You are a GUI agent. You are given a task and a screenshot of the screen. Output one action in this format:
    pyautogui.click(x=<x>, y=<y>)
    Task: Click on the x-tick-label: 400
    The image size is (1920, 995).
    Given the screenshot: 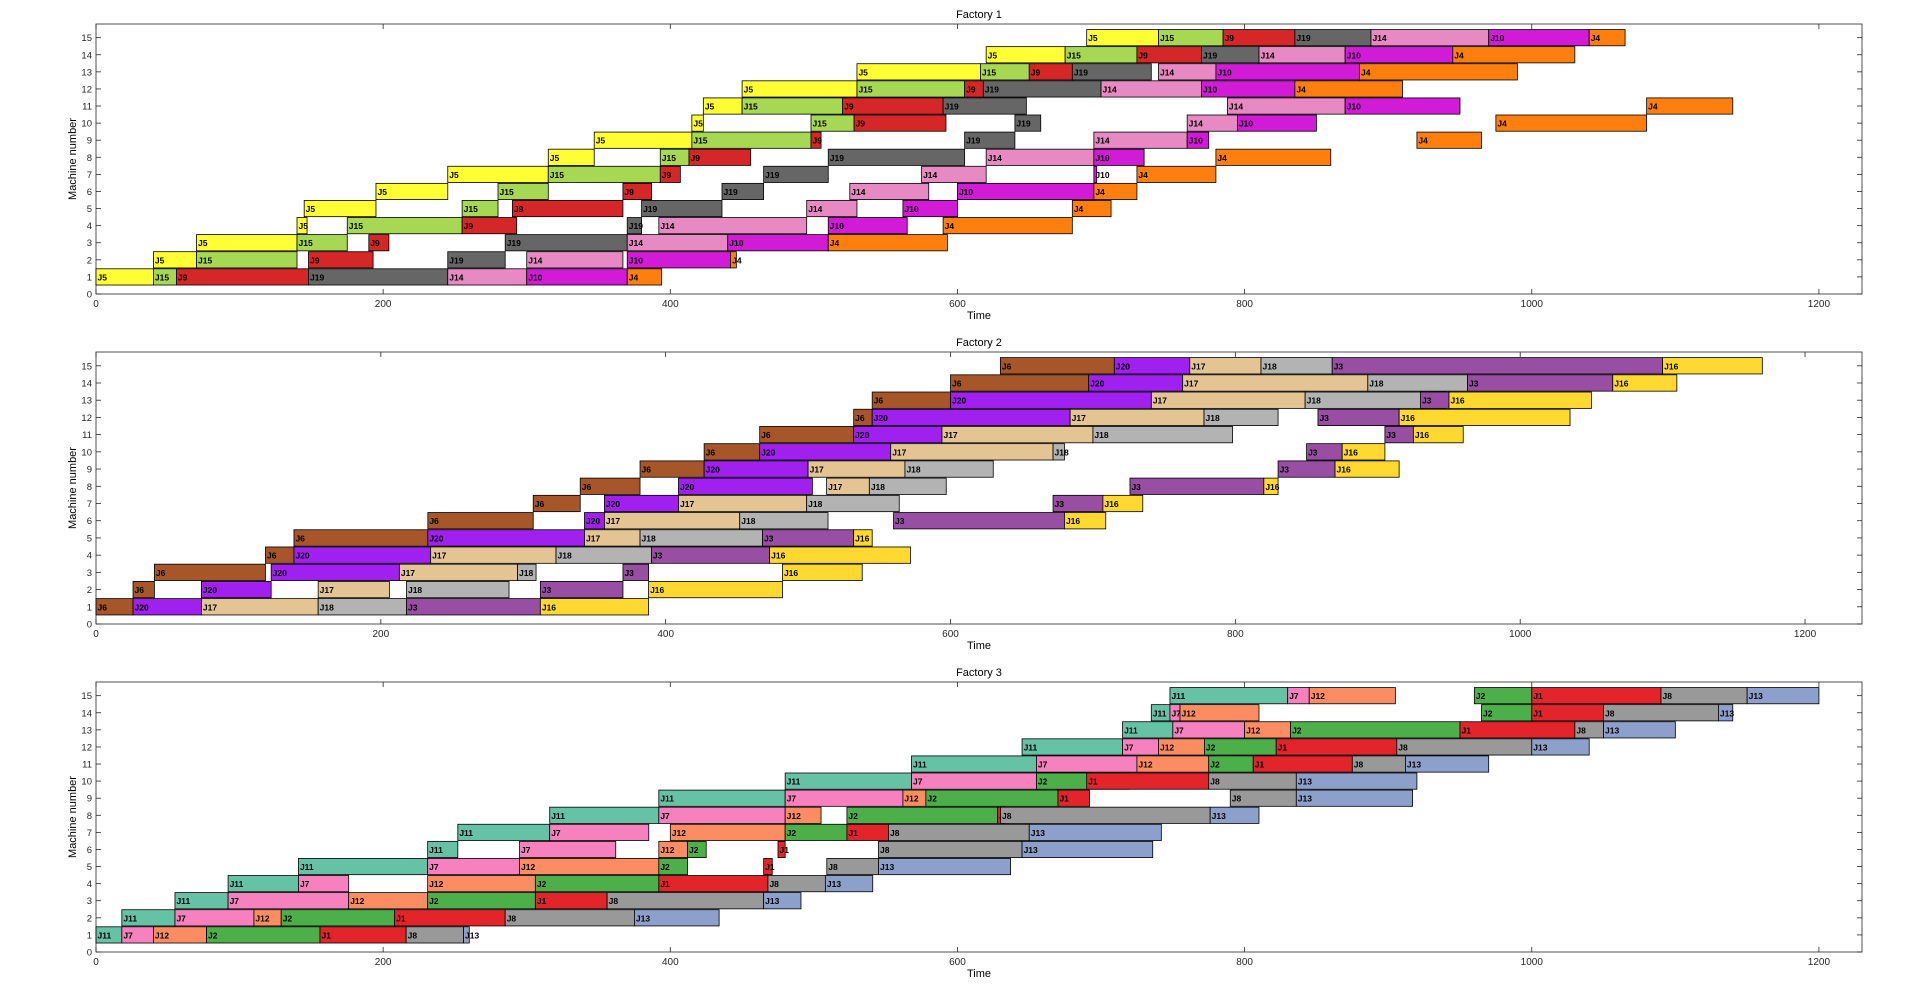 What is the action you would take?
    pyautogui.click(x=670, y=304)
    